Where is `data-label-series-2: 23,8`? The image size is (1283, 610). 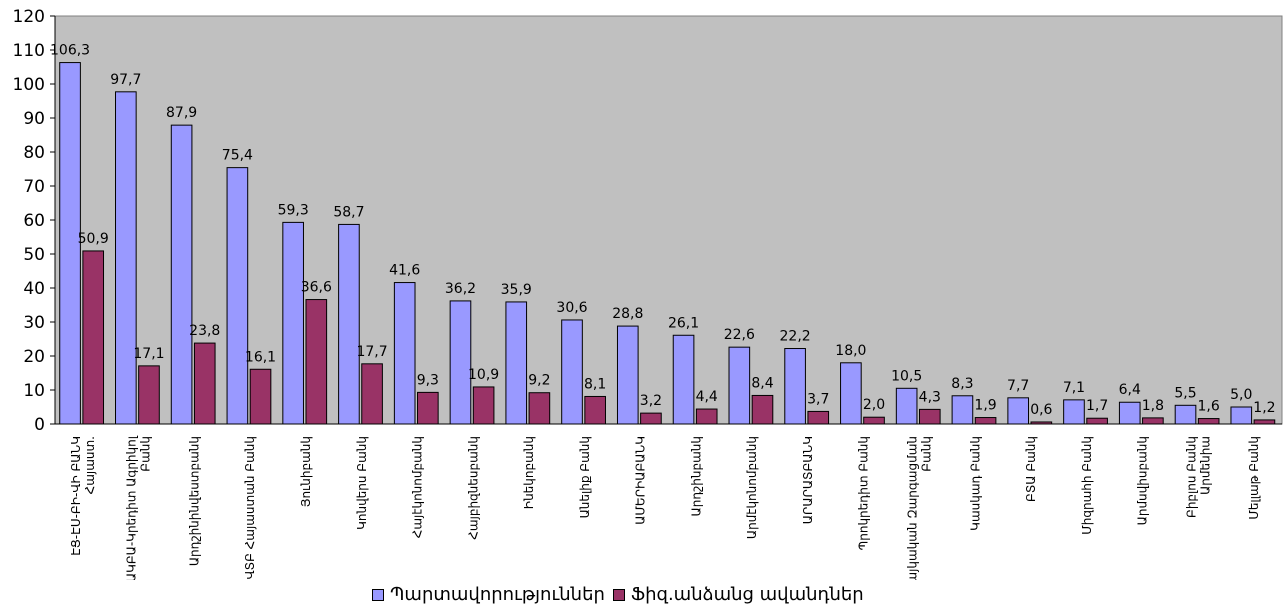 data-label-series-2: 23,8 is located at coordinates (204, 331).